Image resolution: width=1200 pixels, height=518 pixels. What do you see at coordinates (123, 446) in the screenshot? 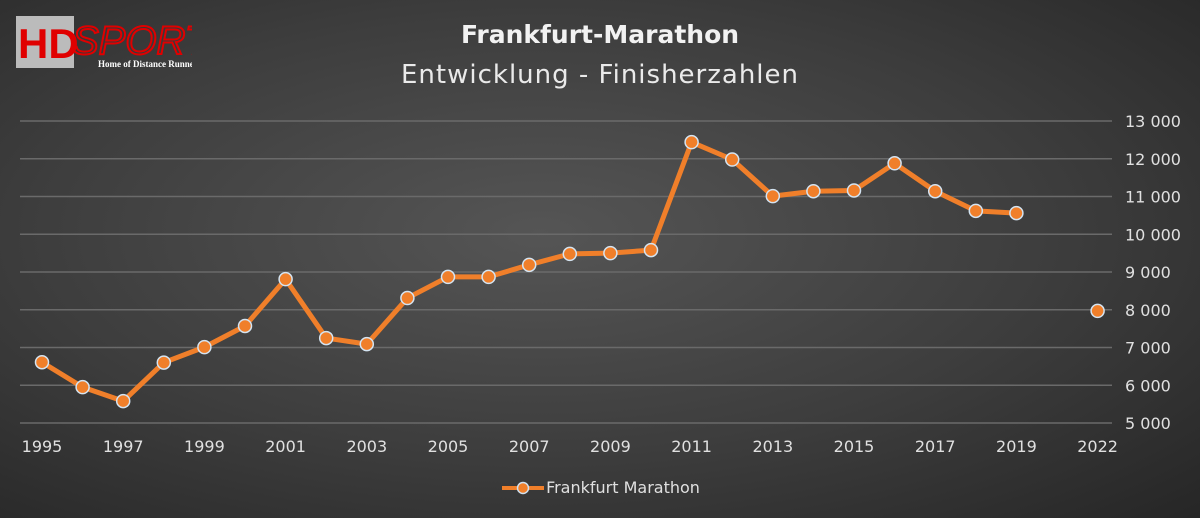
I see `x-tick-label: 1997` at bounding box center [123, 446].